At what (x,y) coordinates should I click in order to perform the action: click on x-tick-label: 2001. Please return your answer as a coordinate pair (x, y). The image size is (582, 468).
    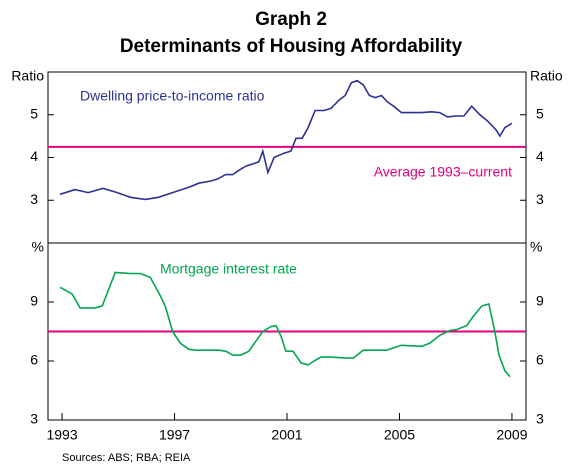
    Looking at the image, I should click on (286, 435).